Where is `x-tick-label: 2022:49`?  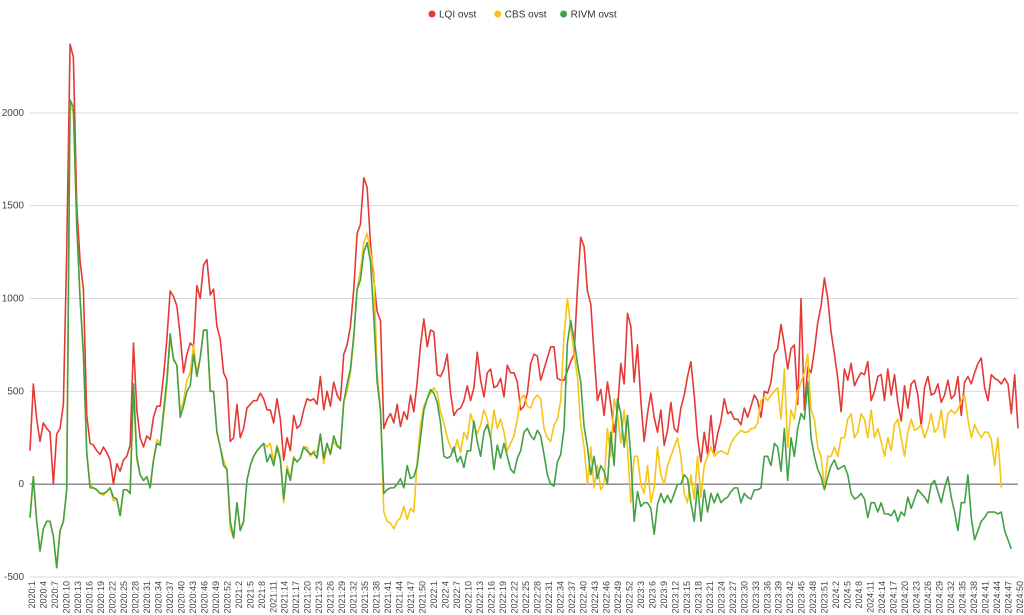 x-tick-label: 2022:49 is located at coordinates (618, 597).